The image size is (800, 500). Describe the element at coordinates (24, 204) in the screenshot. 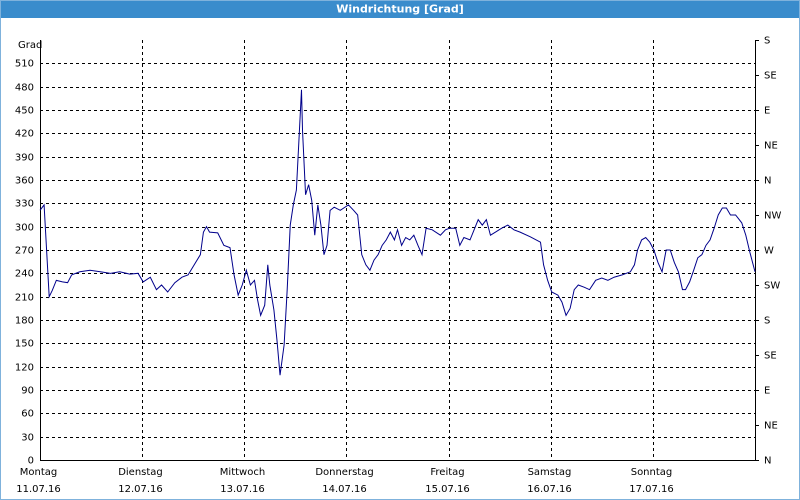

I see `y-tick-label: 330` at that location.